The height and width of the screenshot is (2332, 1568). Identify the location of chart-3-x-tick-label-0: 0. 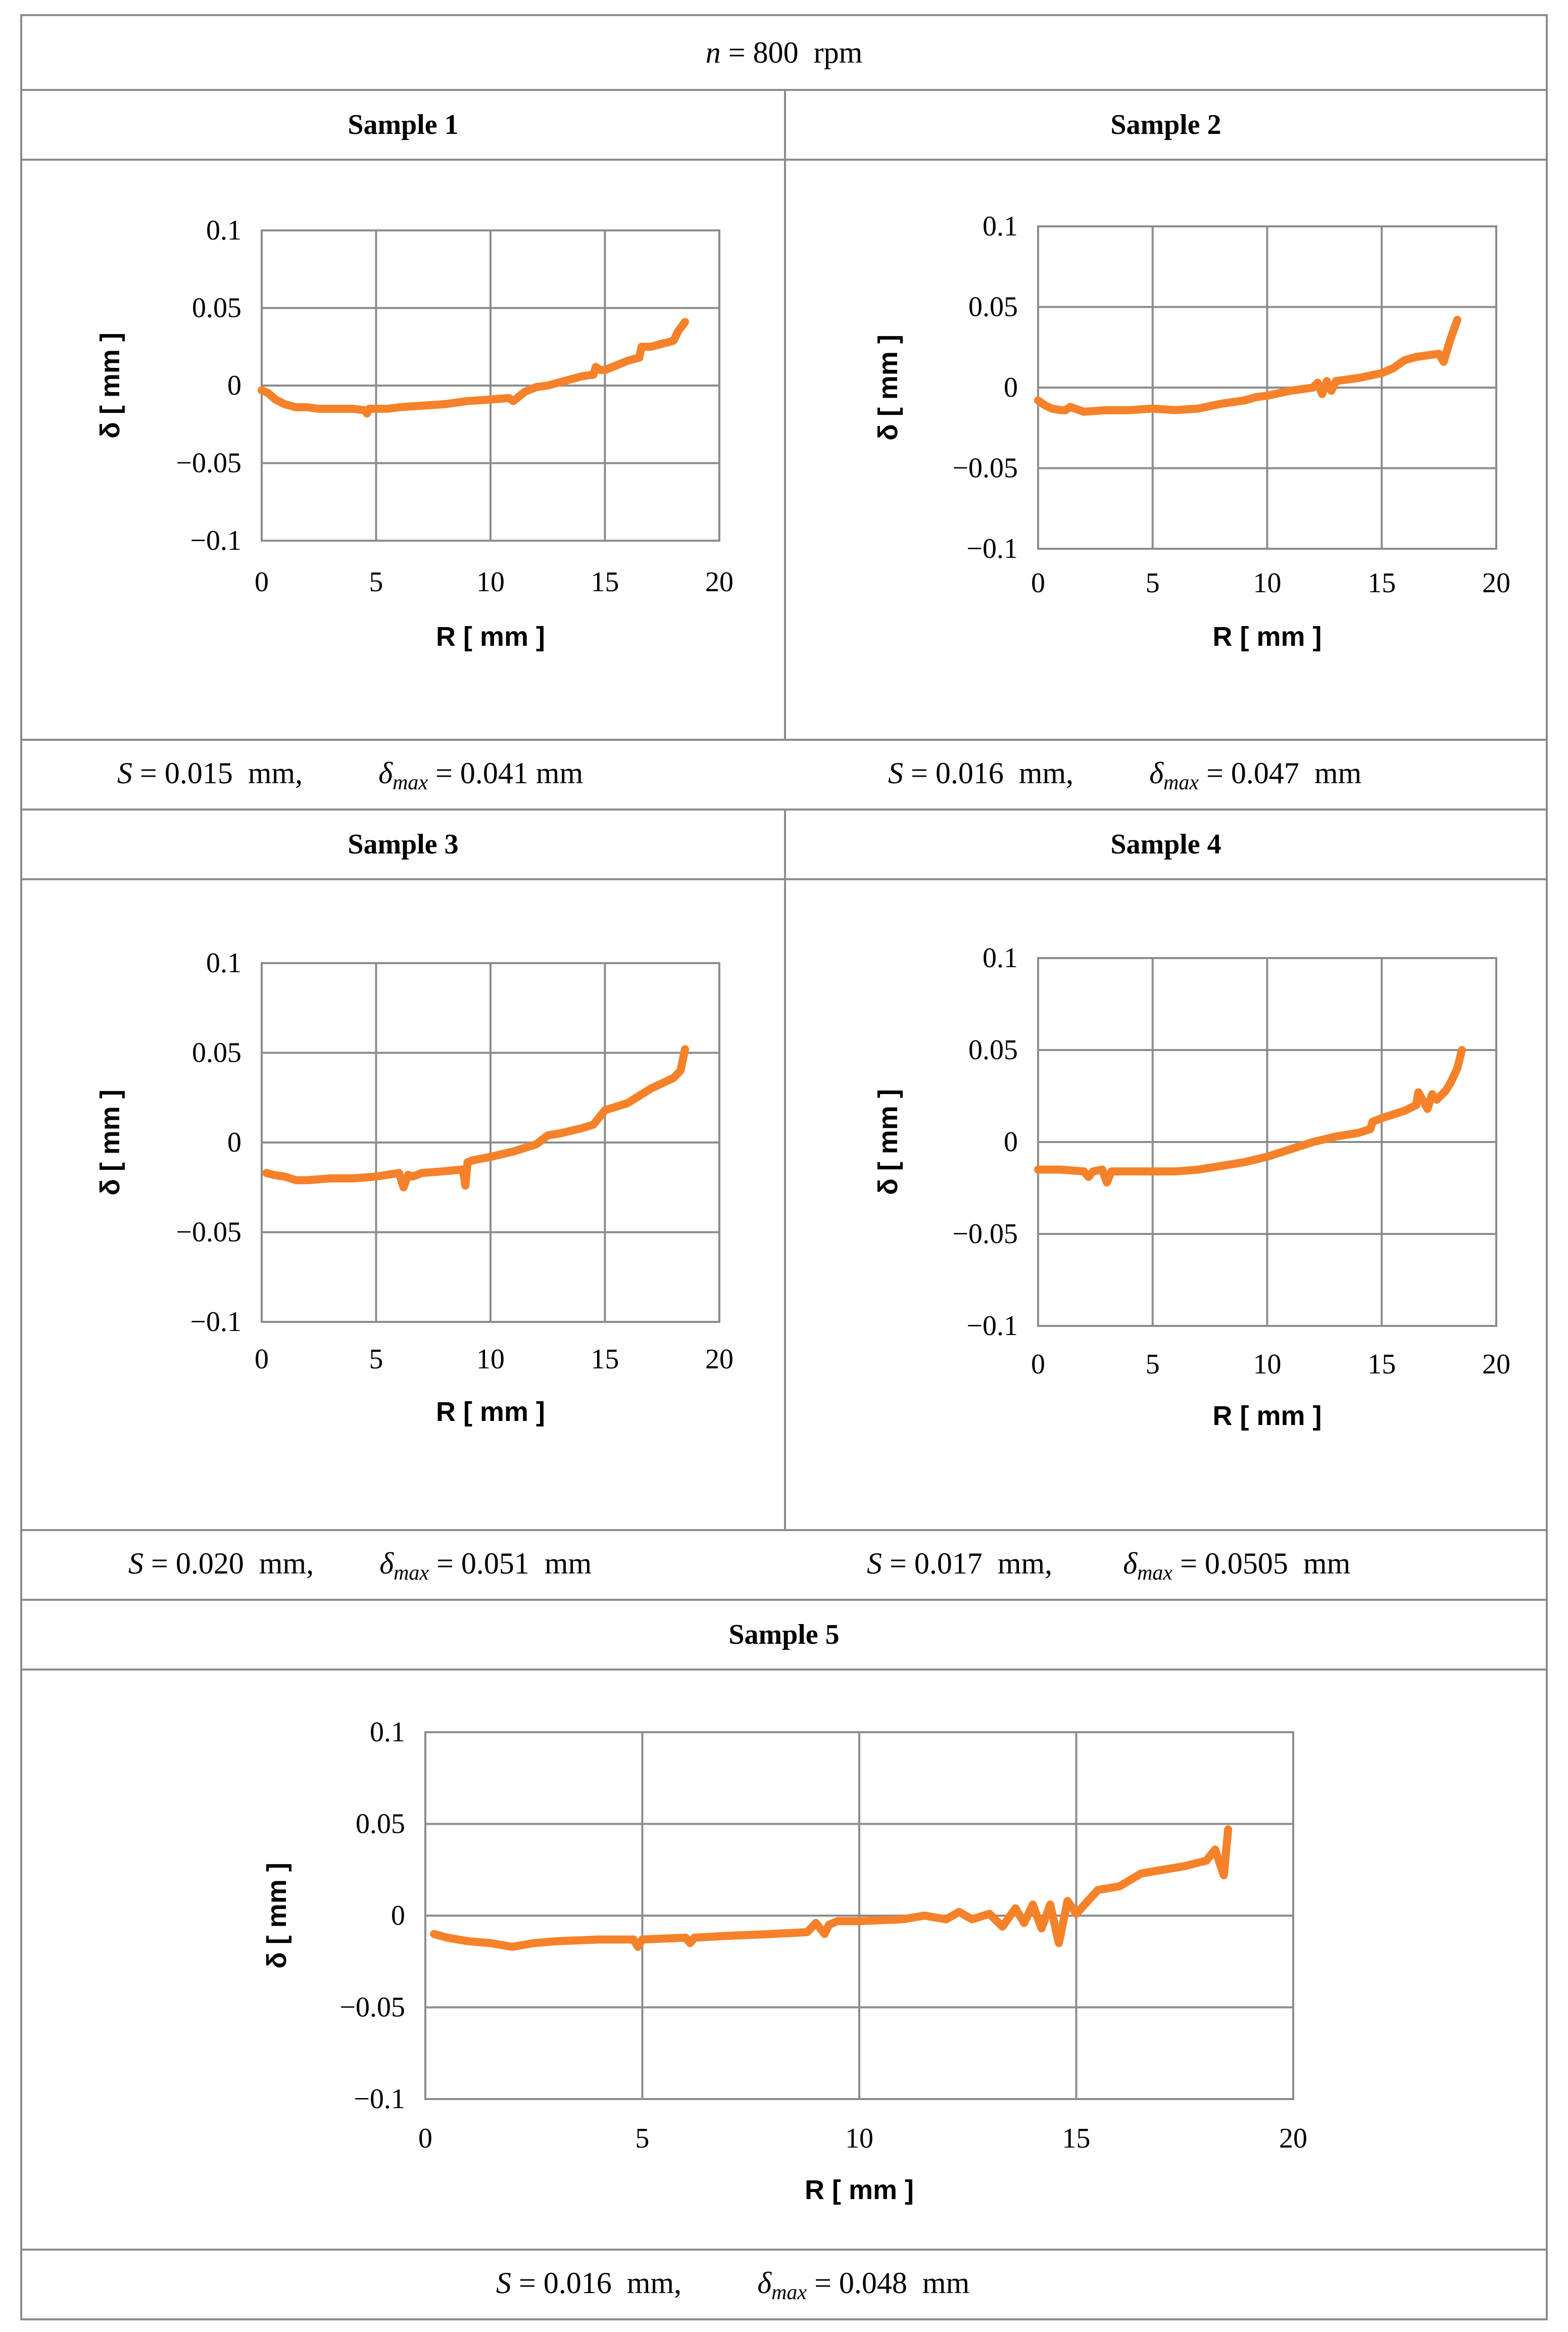
(262, 1359).